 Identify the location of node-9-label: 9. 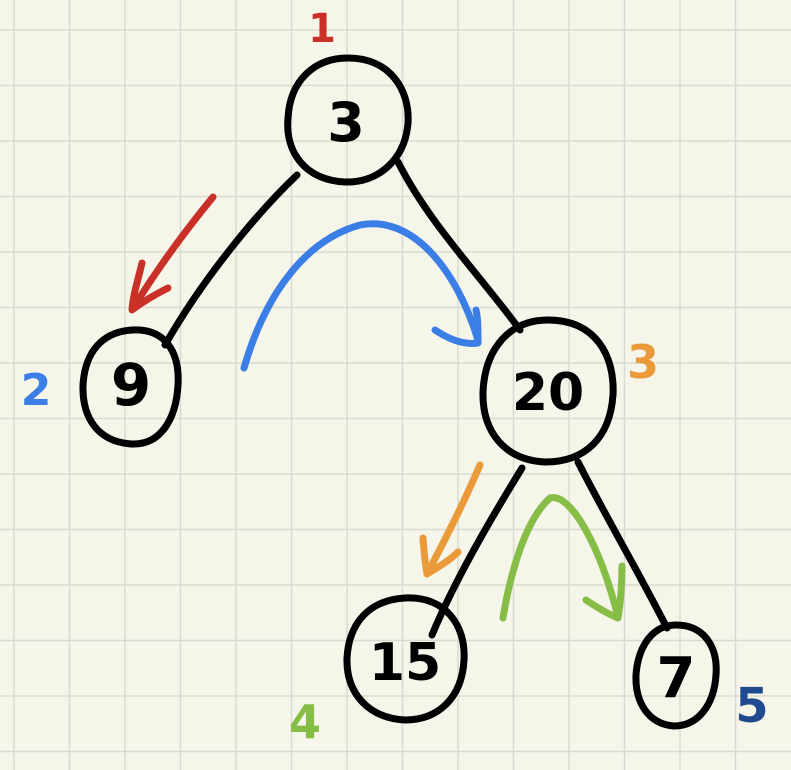
(131, 385).